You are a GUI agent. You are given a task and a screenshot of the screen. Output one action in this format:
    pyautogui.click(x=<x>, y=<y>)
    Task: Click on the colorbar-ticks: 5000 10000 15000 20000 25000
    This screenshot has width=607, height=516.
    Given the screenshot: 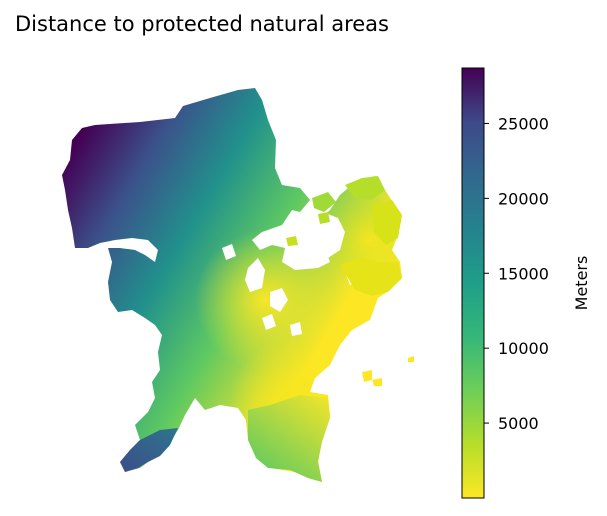 What is the action you would take?
    pyautogui.click(x=516, y=273)
    